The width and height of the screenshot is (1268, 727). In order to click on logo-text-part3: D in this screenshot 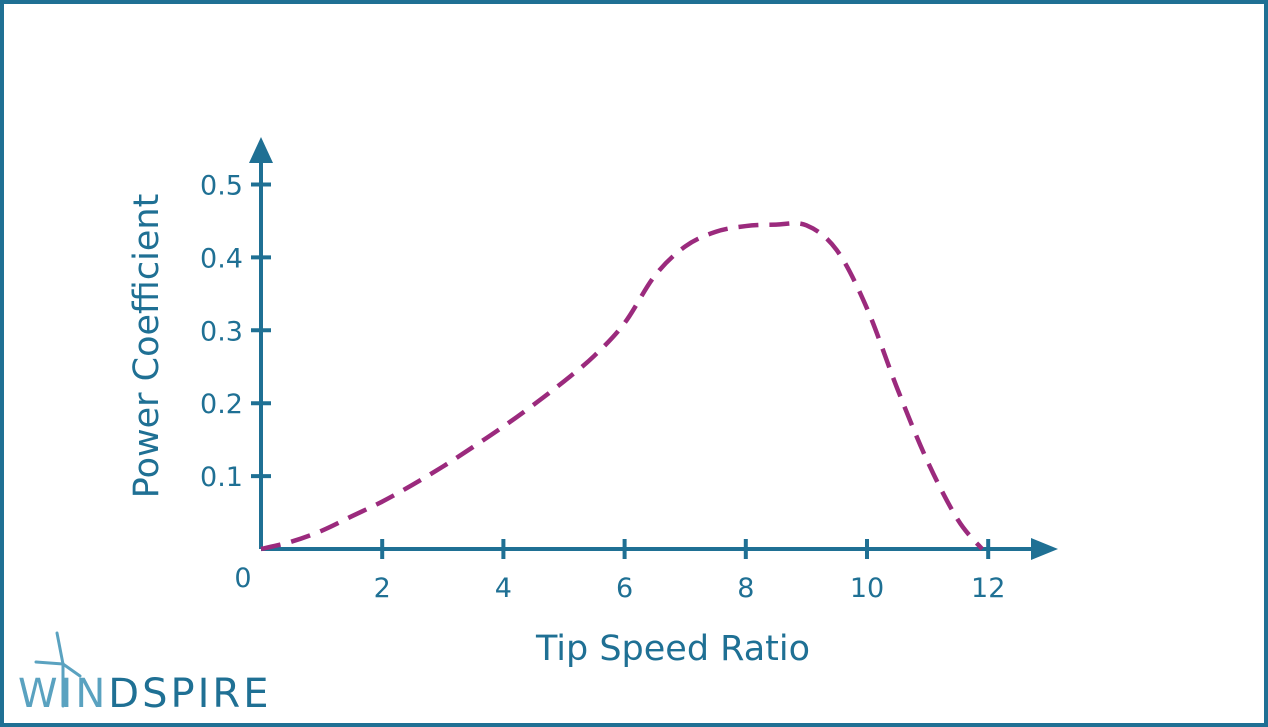, I will do `click(125, 694)`.